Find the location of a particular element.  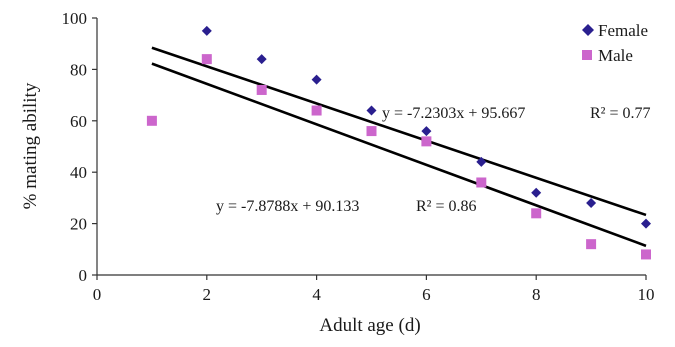

legend-female-label: Female is located at coordinates (623, 30).